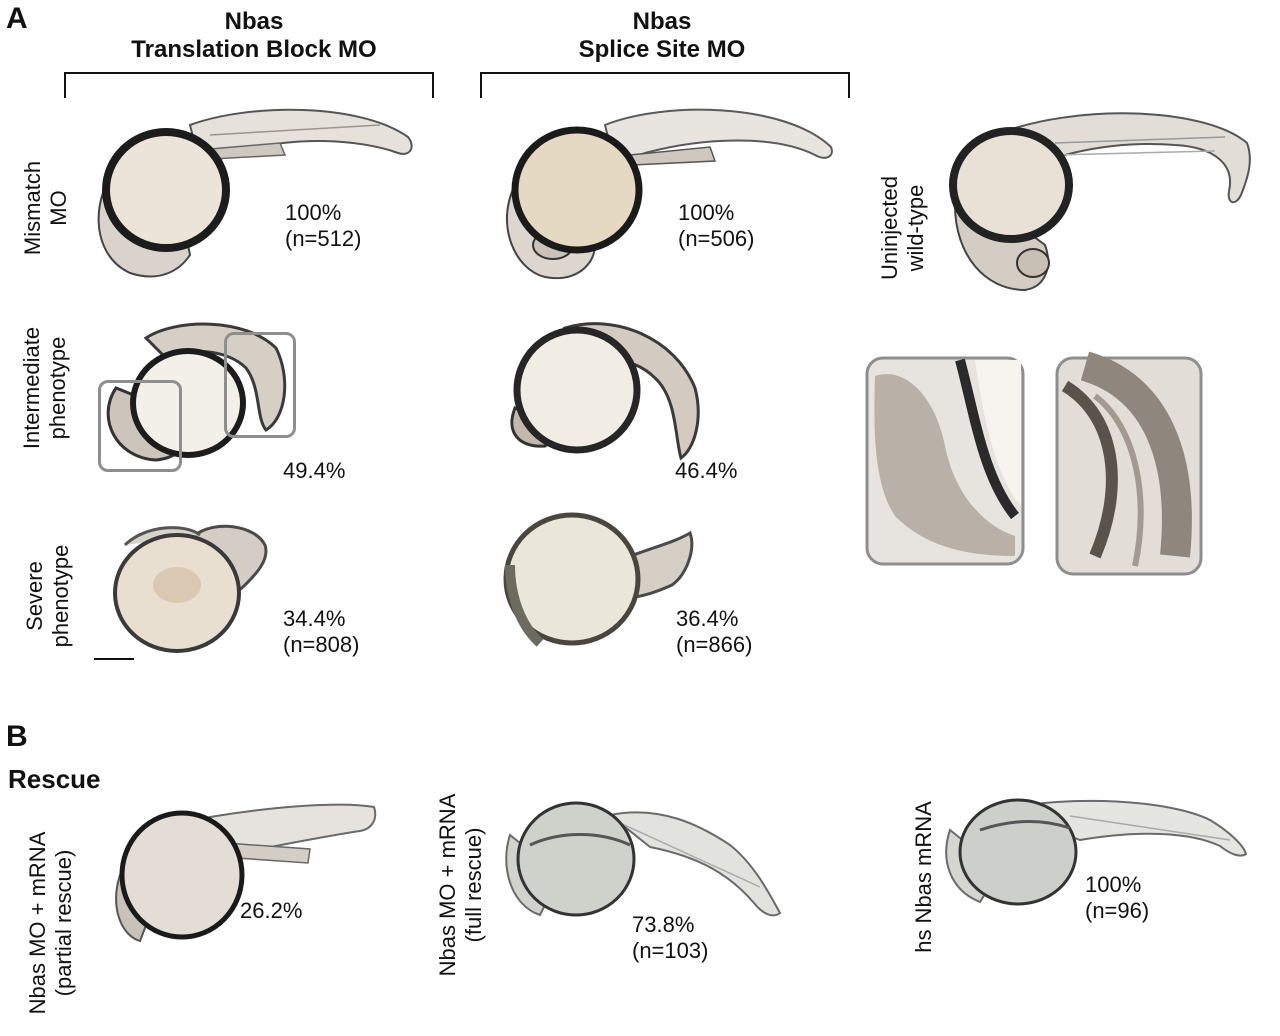  Describe the element at coordinates (669, 194) in the screenshot. I see `embryo-ss-mismatch-image` at that location.